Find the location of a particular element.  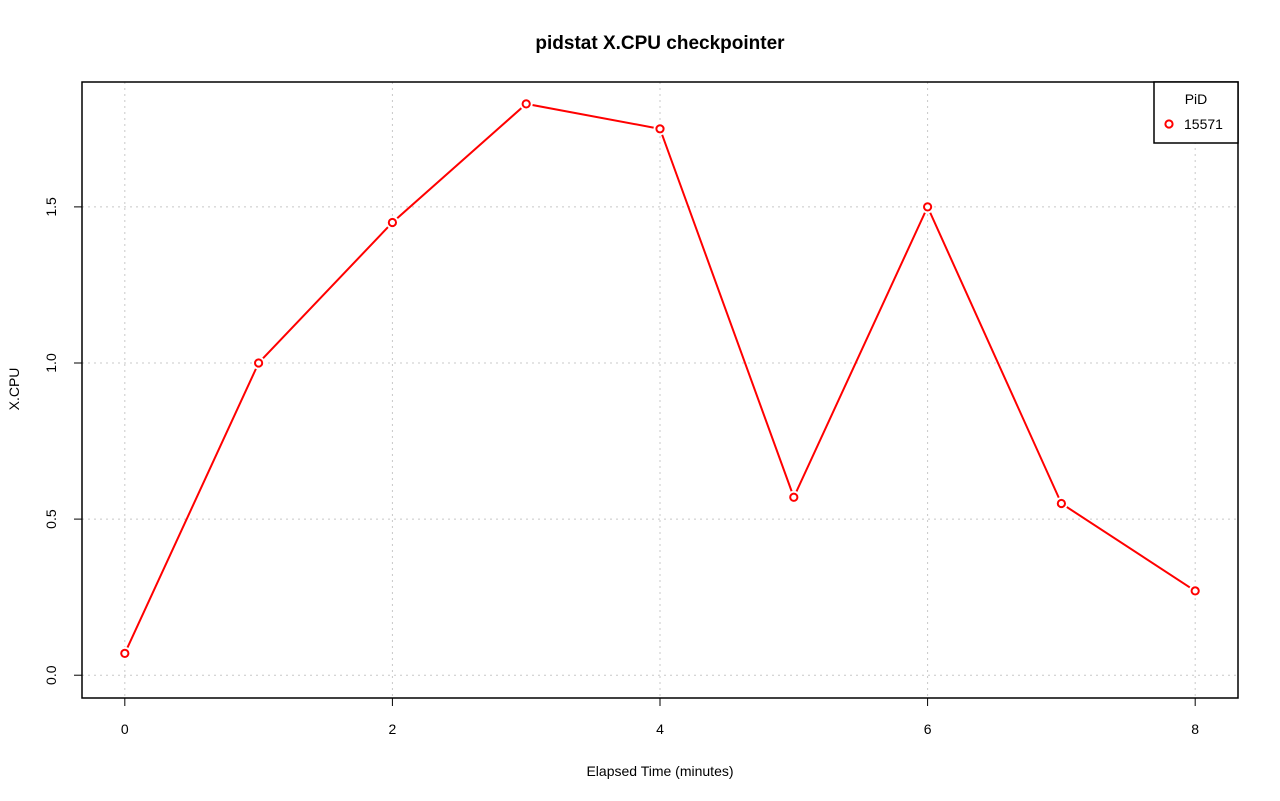

x-tick-label: 8 is located at coordinates (1195, 729).